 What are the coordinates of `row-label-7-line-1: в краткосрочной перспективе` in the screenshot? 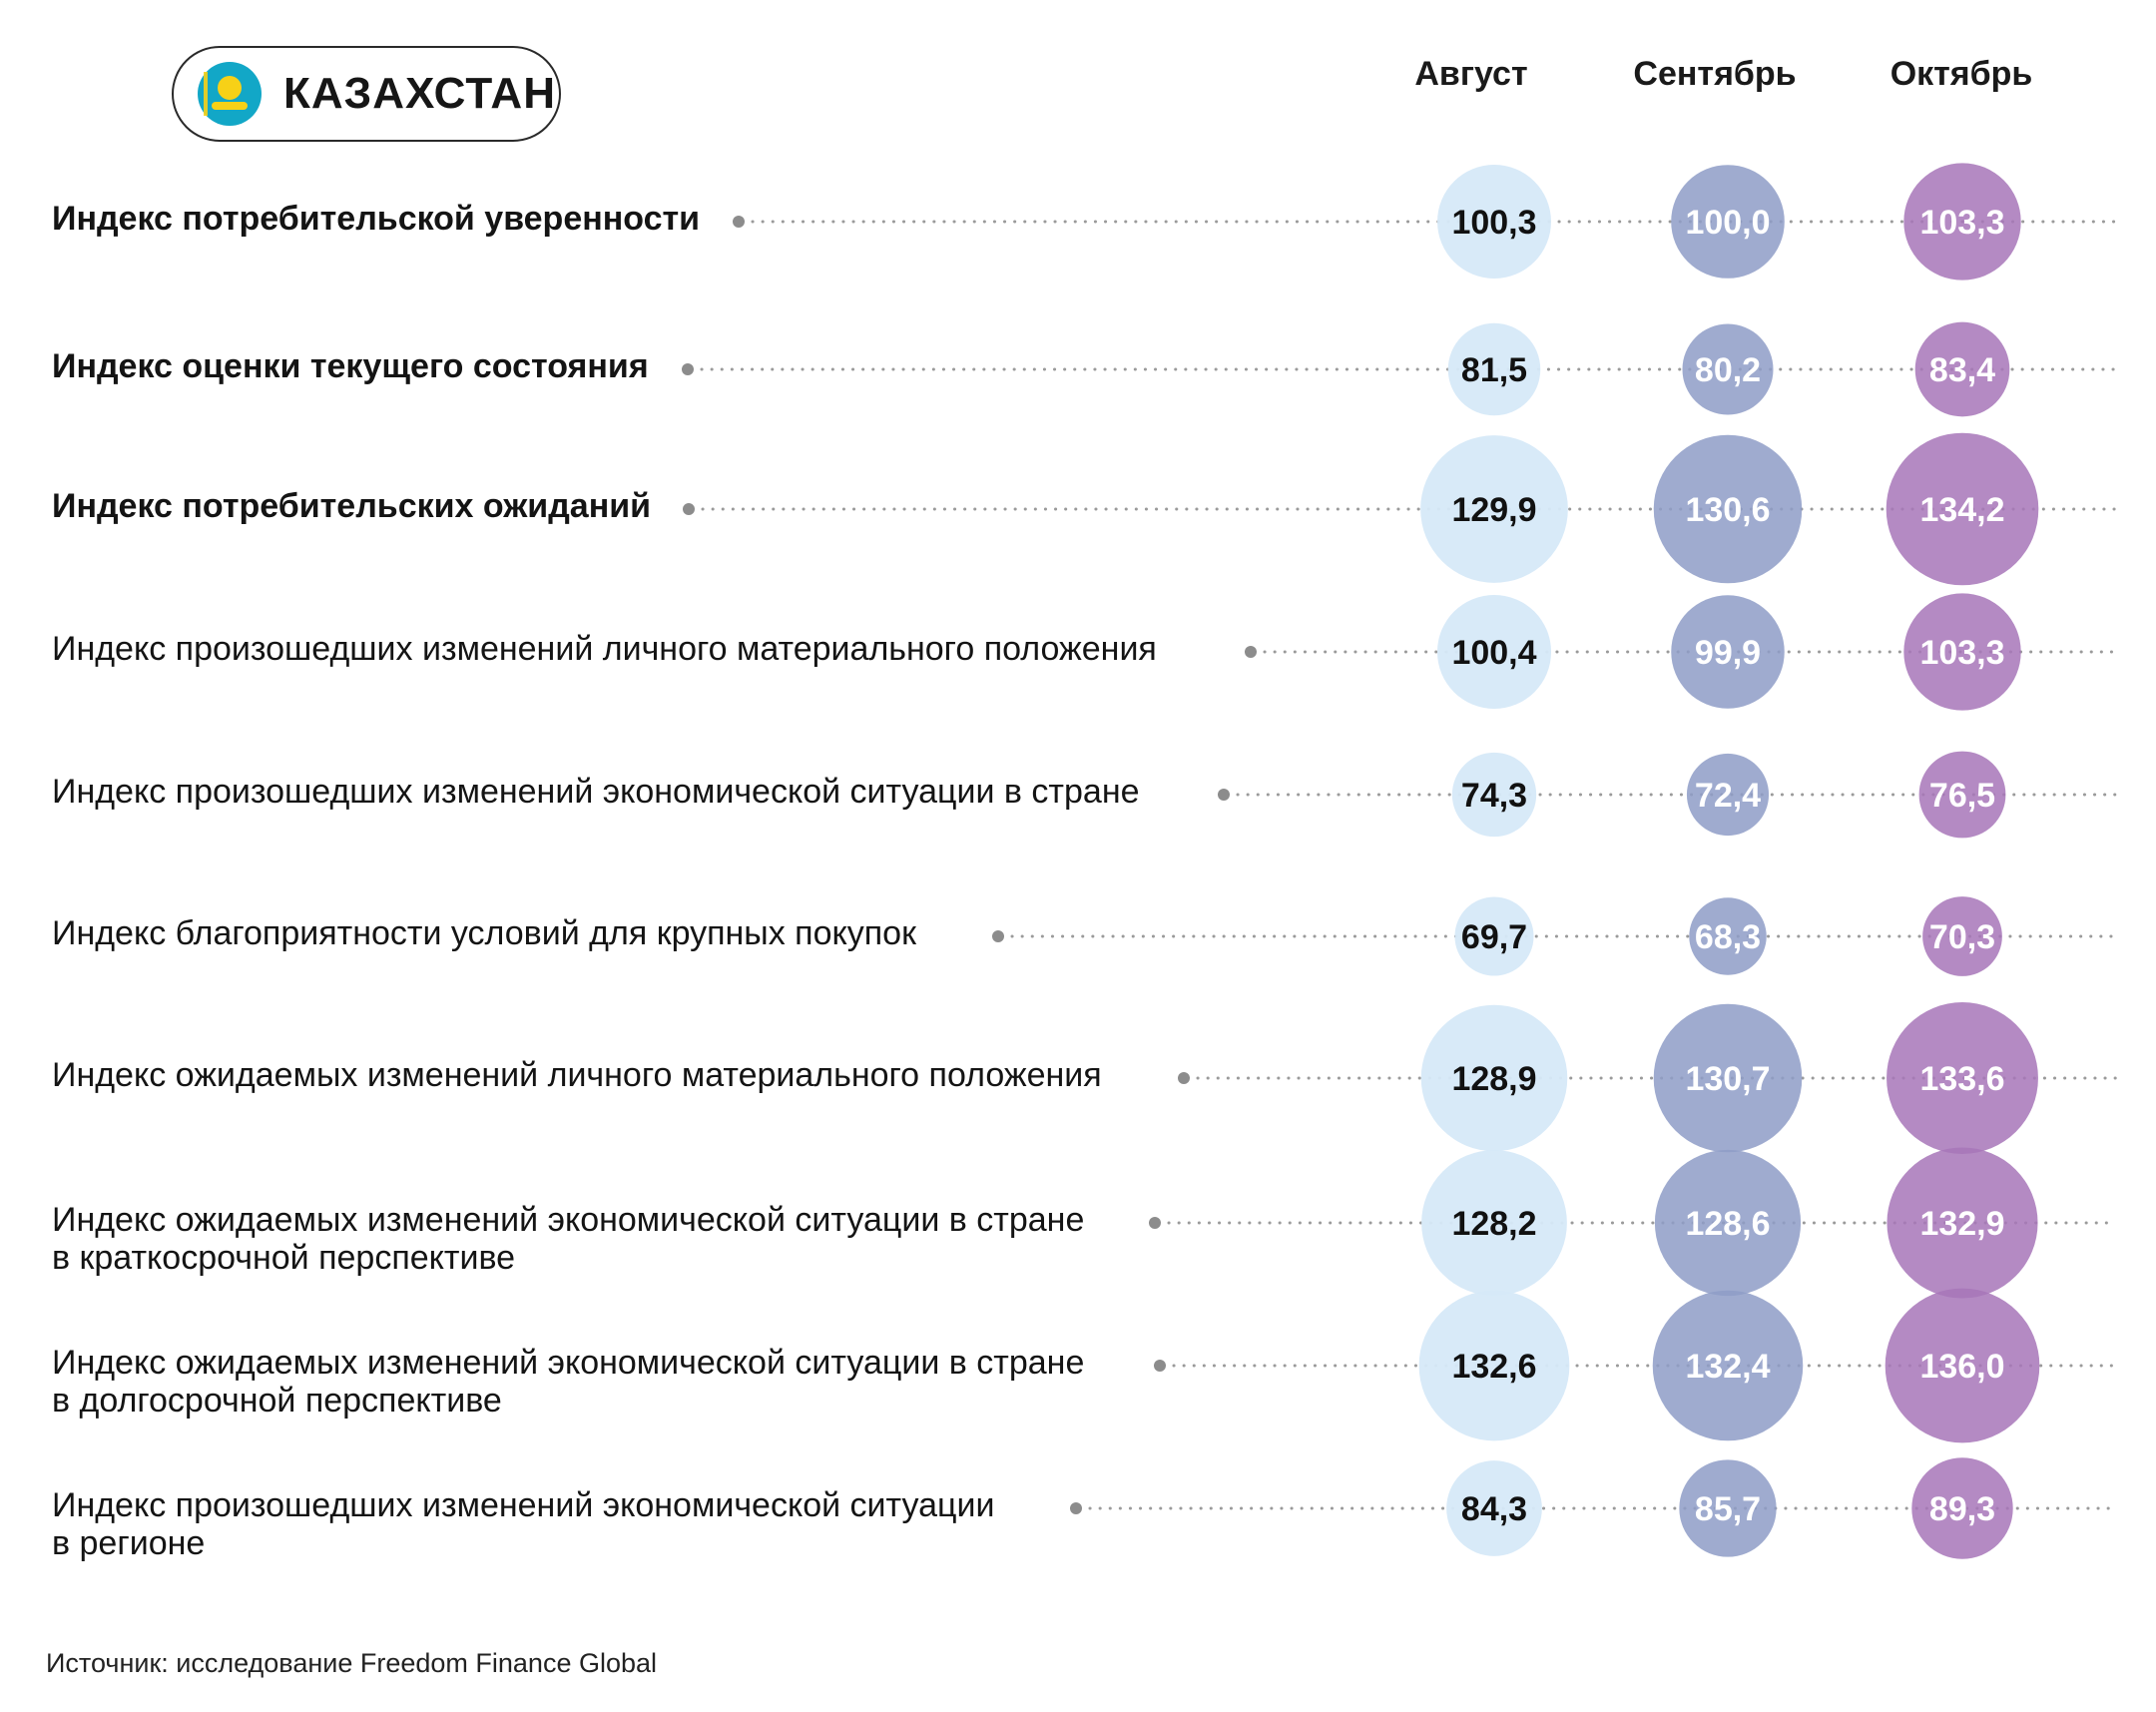 It's located at (284, 1258).